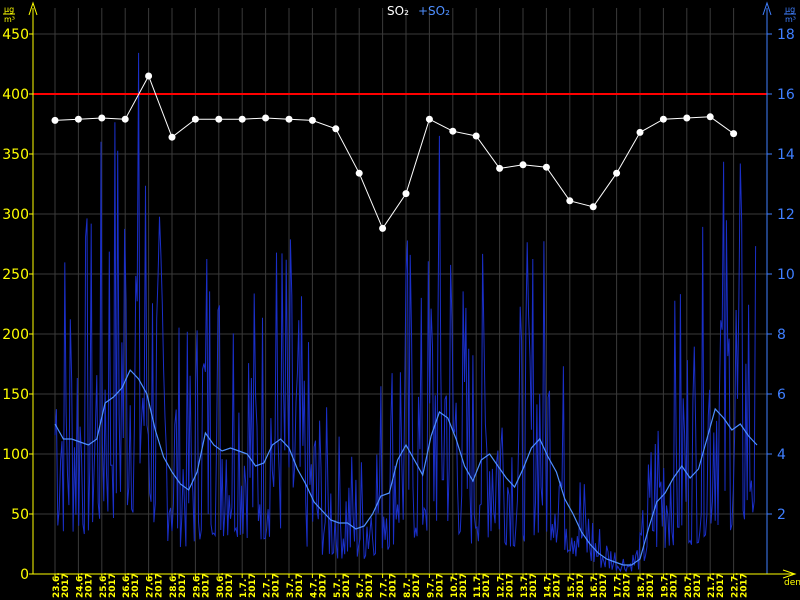  Describe the element at coordinates (80, 585) in the screenshot. I see `x-tick-label: 24.6.` at that location.